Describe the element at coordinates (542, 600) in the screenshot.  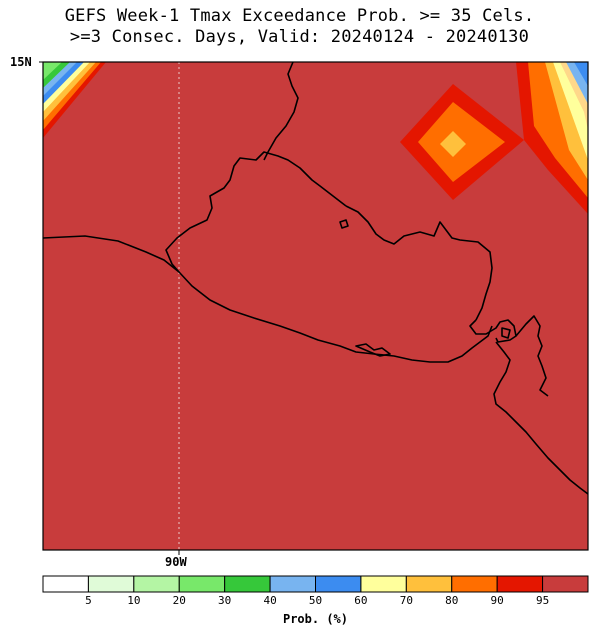
I see `colorbar-tick-label: 95` at that location.